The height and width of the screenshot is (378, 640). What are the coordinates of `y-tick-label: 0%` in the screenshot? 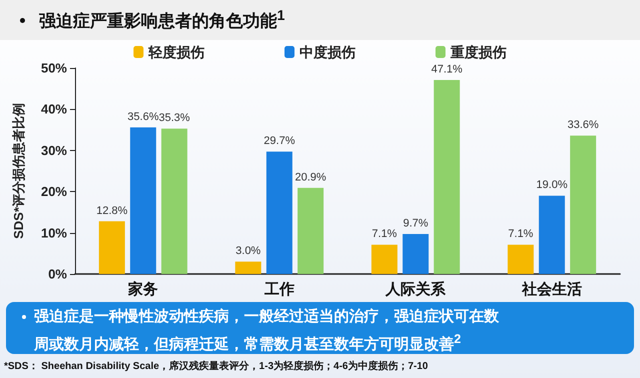 It's located at (58, 274).